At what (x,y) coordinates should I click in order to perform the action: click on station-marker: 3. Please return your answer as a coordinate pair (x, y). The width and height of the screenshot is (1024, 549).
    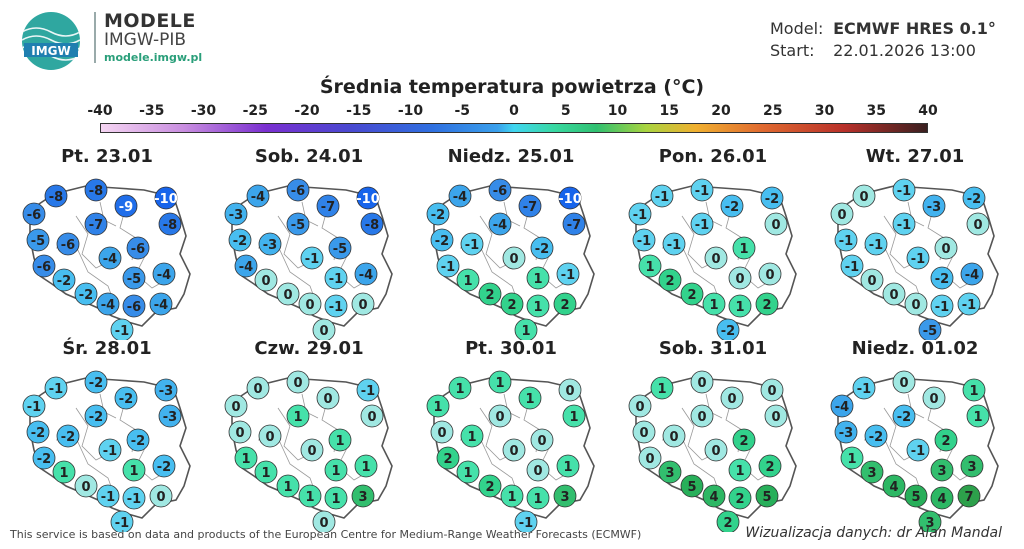
    Looking at the image, I should click on (670, 472).